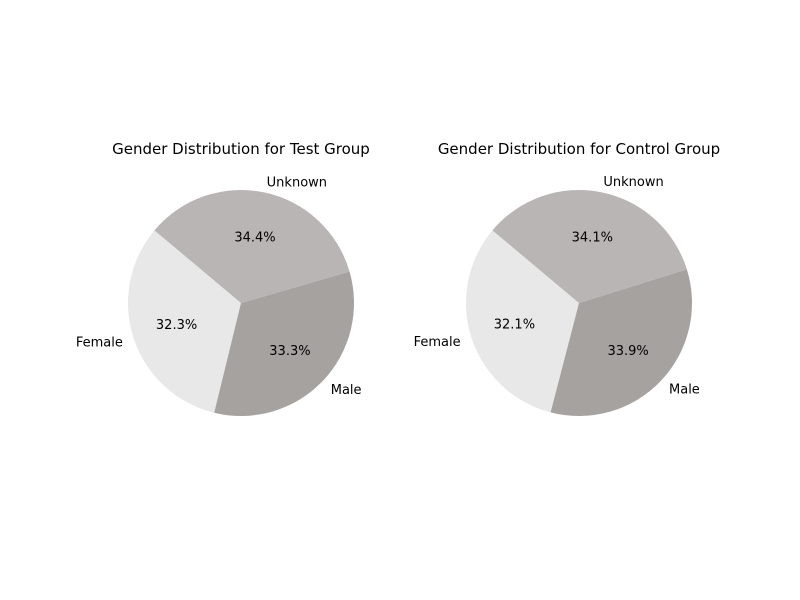 This screenshot has height=600, width=800. What do you see at coordinates (627, 351) in the screenshot?
I see `slice-percent-male: 33.9%` at bounding box center [627, 351].